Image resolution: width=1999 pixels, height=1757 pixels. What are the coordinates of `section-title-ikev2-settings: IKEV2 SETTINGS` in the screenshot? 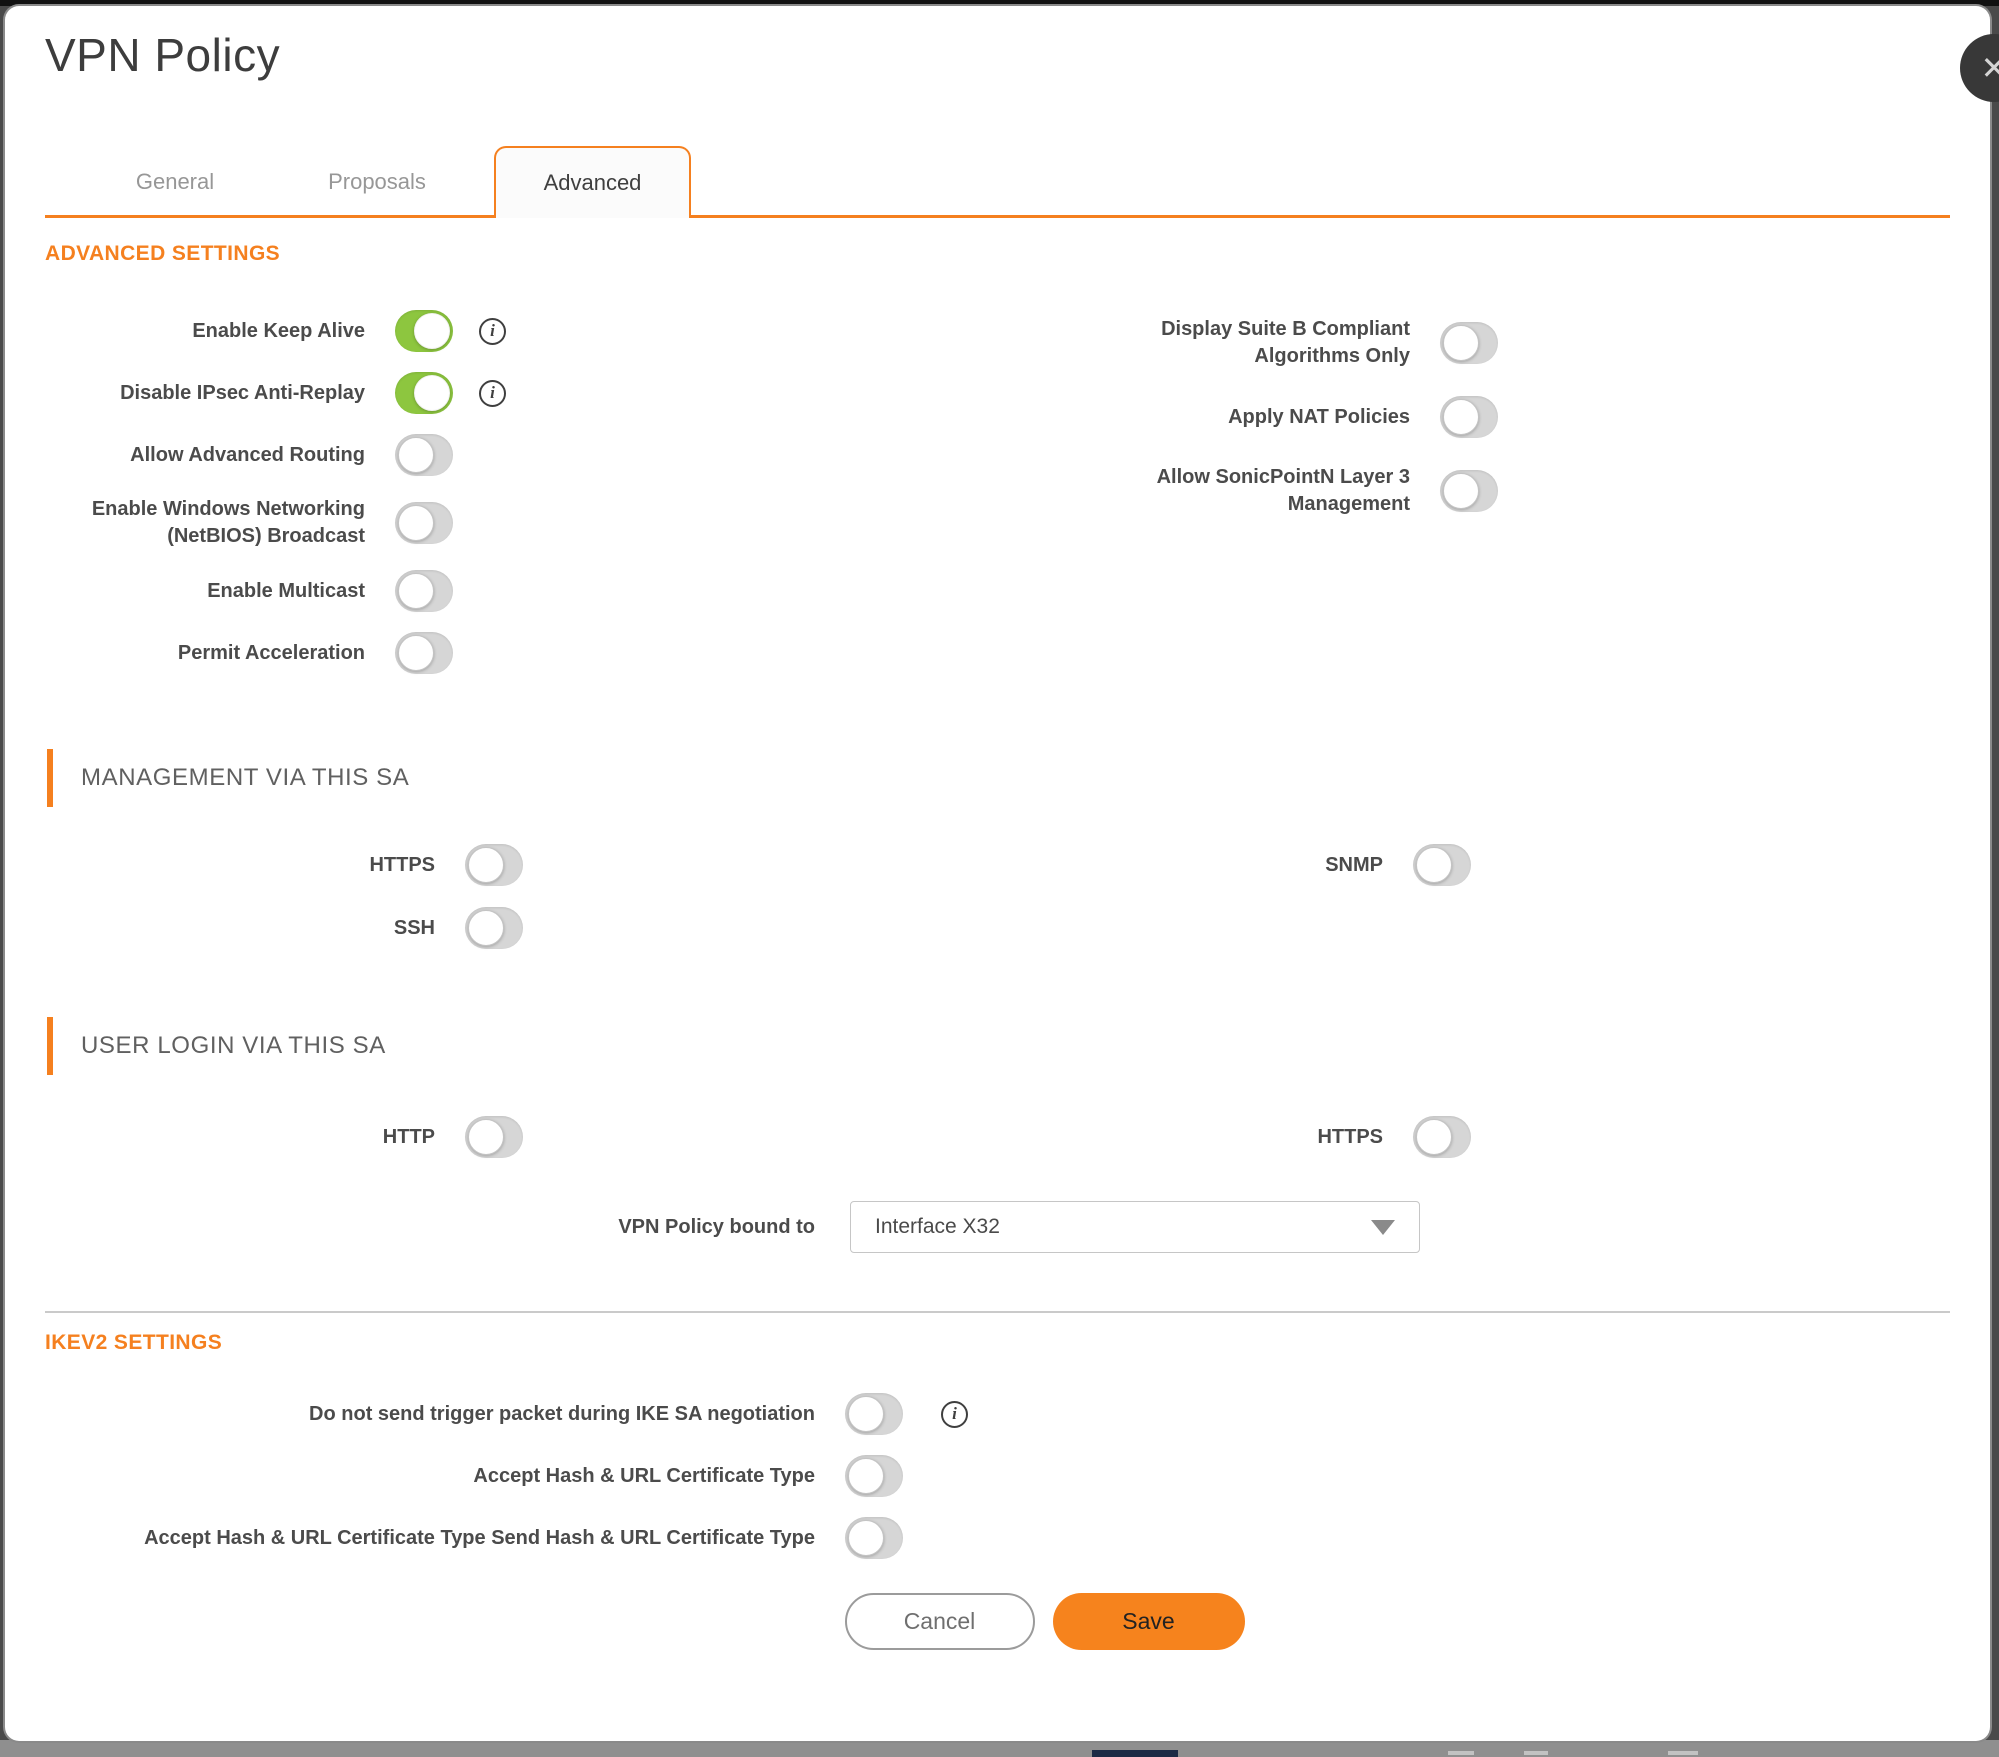 It's located at (134, 1342).